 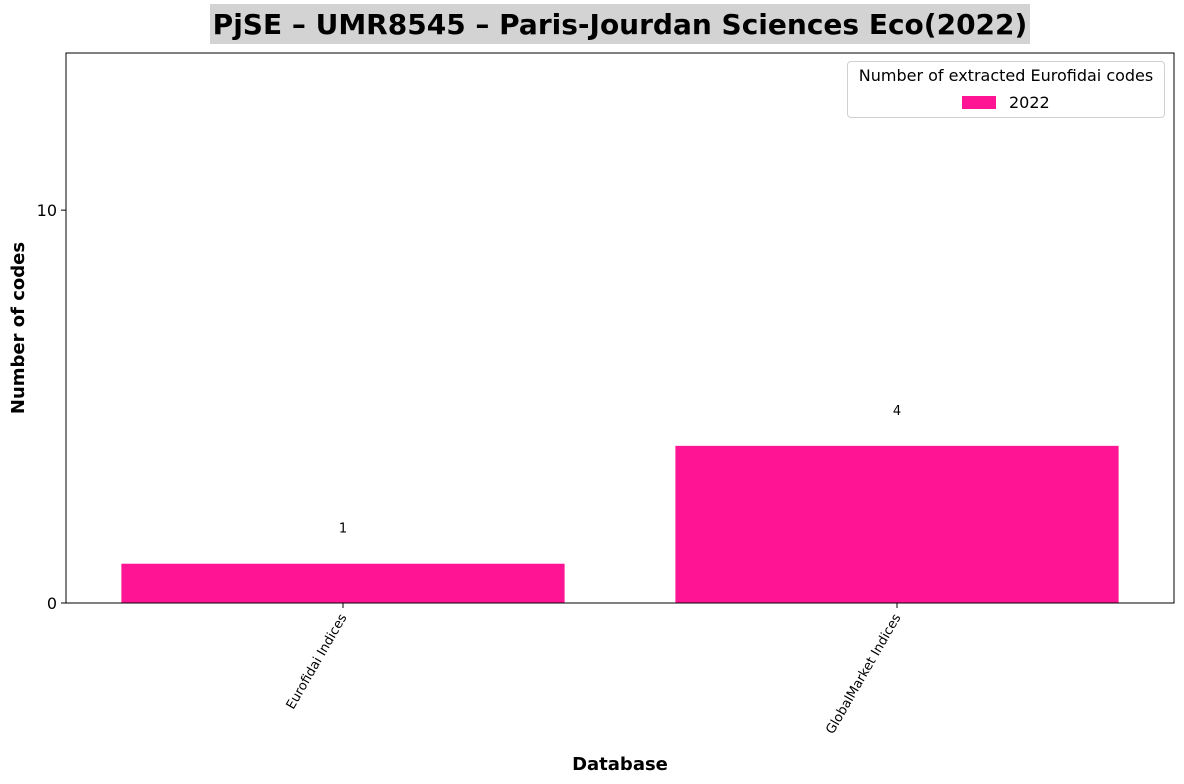 What do you see at coordinates (1006, 89) in the screenshot?
I see `legend: Number of extracted Eurofidai codes 2022` at bounding box center [1006, 89].